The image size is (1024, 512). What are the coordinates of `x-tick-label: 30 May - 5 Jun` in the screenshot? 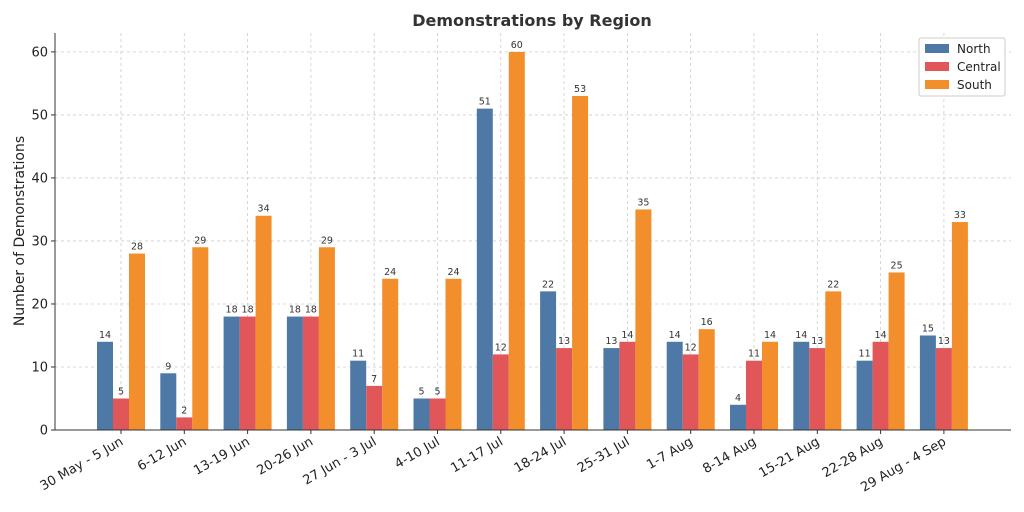 It's located at (82, 464).